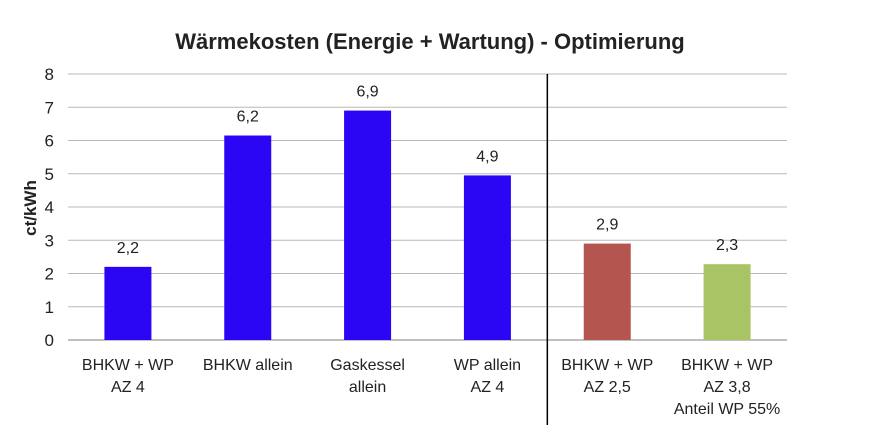 The image size is (872, 432). Describe the element at coordinates (128, 248) in the screenshot. I see `data-label: 2,2` at that location.